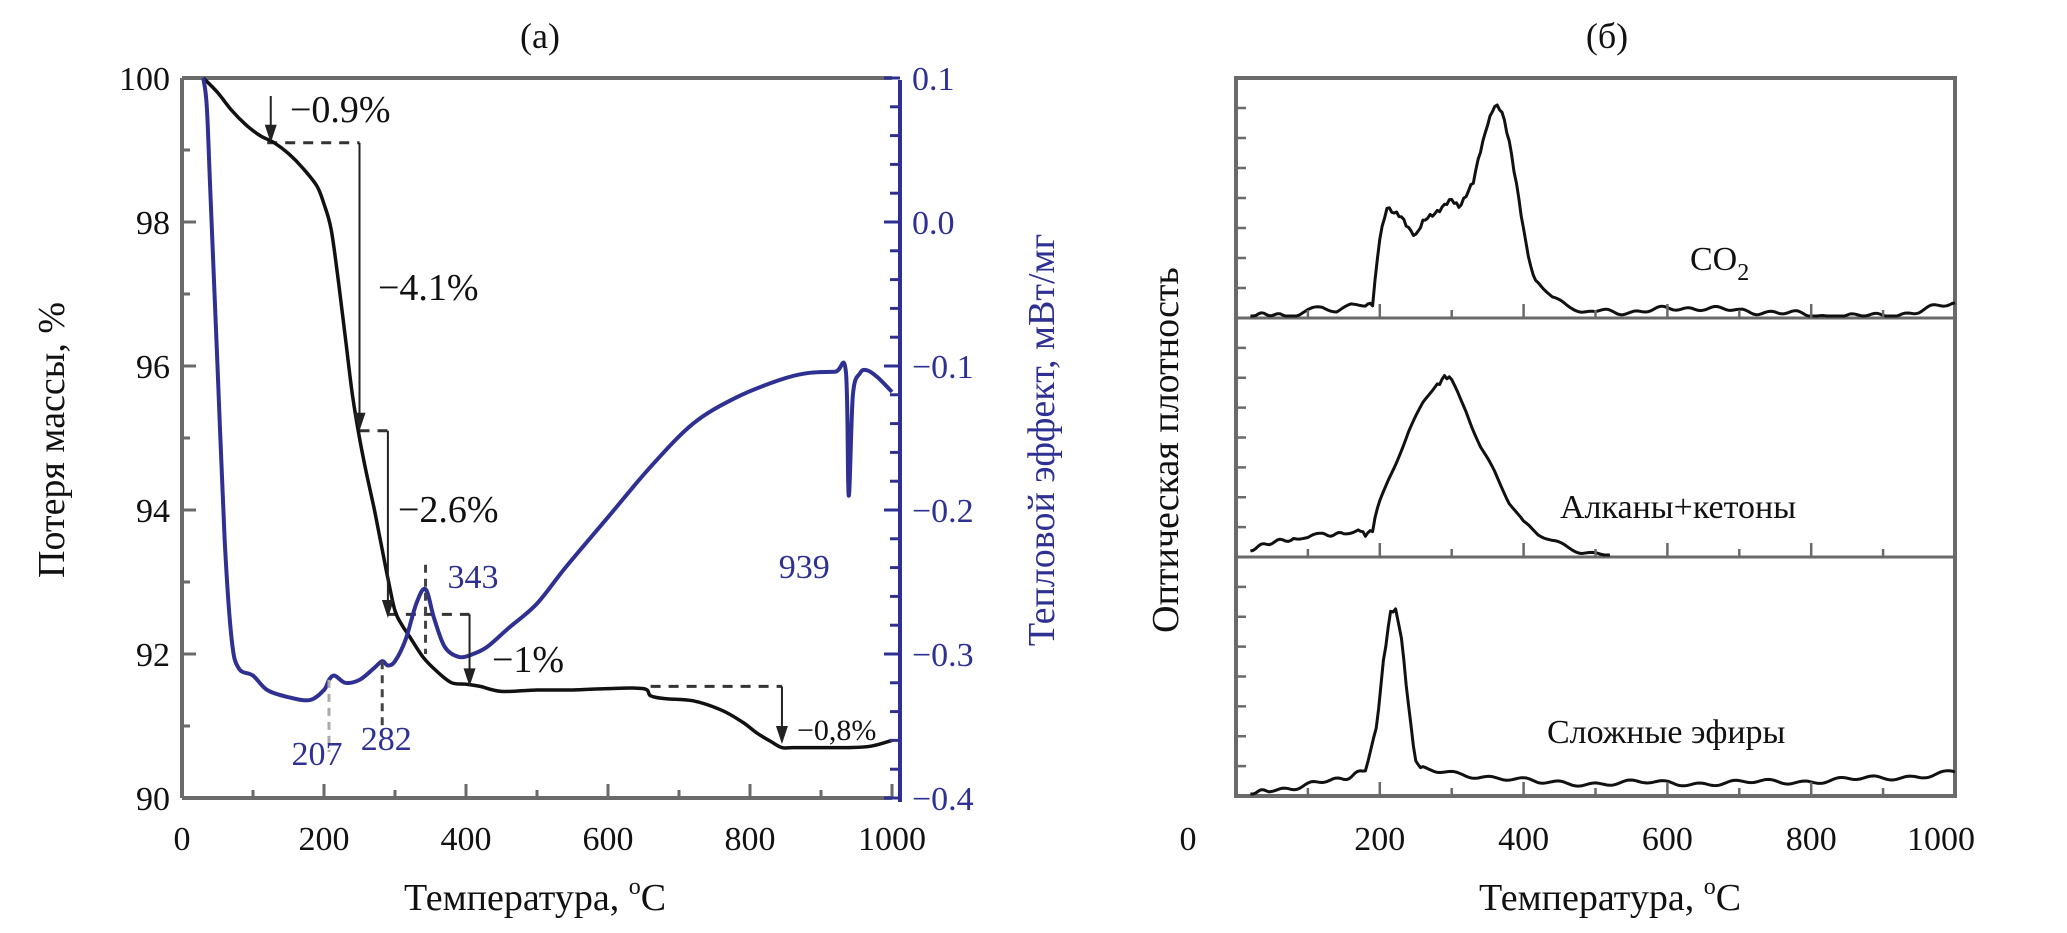  Describe the element at coordinates (1042, 440) in the screenshot. I see `panel-a-right-y-axis-label: Тепловой эффект, мВт/мг` at that location.